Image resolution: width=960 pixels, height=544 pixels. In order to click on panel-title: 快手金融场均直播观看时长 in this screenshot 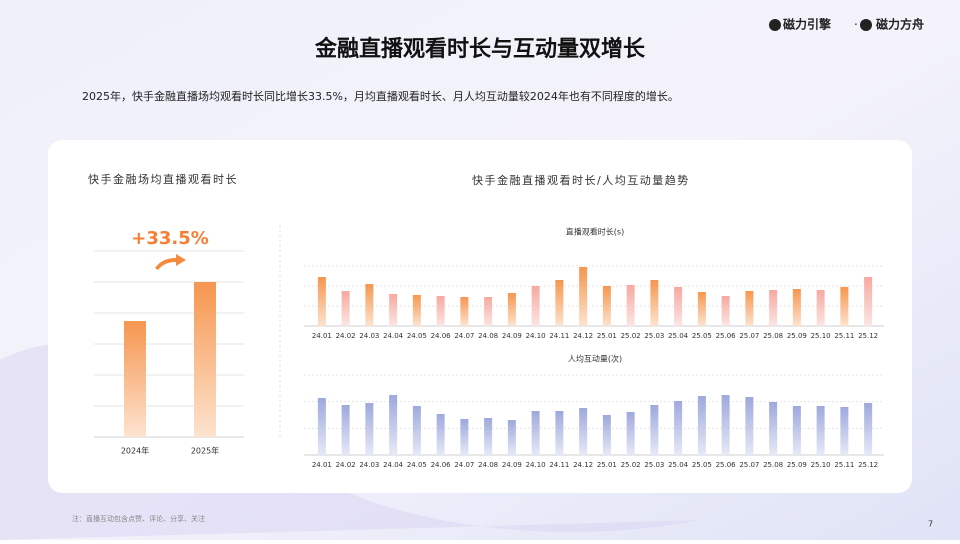, I will do `click(163, 179)`.